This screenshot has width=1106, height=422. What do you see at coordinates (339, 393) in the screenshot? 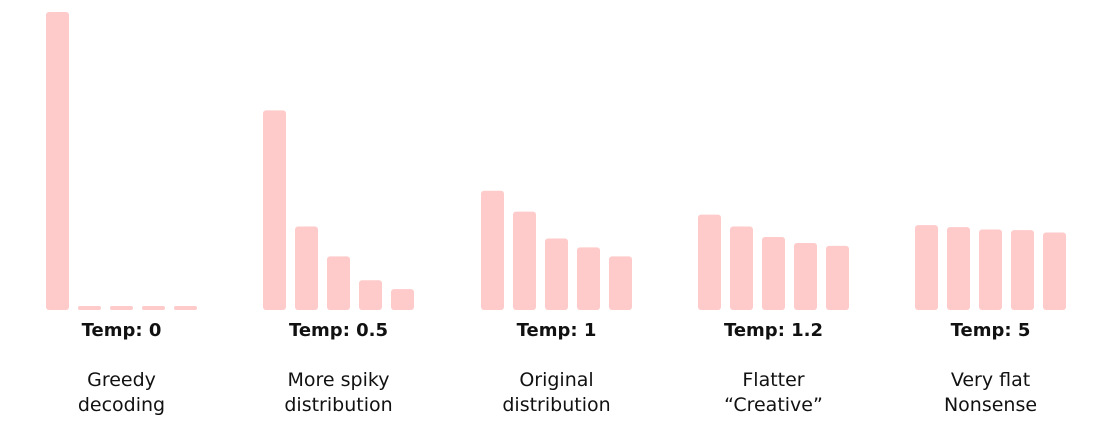
I see `description-1: More spiky distribution` at bounding box center [339, 393].